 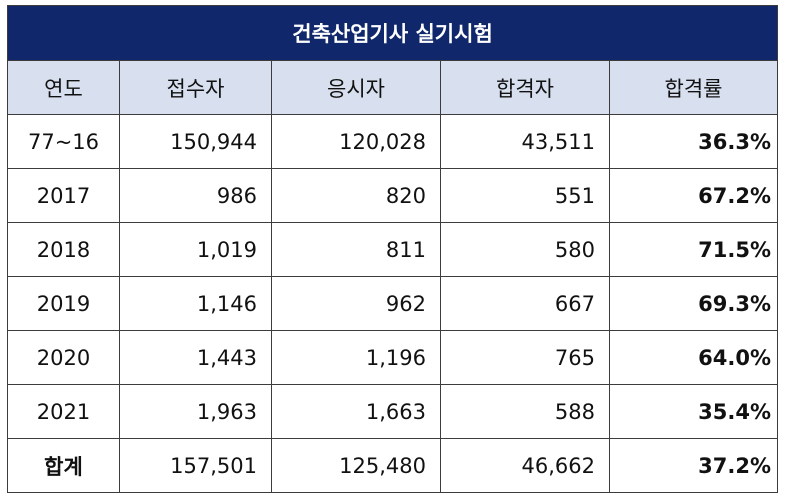 I want to click on cell-applicants: 1,019, so click(x=195, y=249).